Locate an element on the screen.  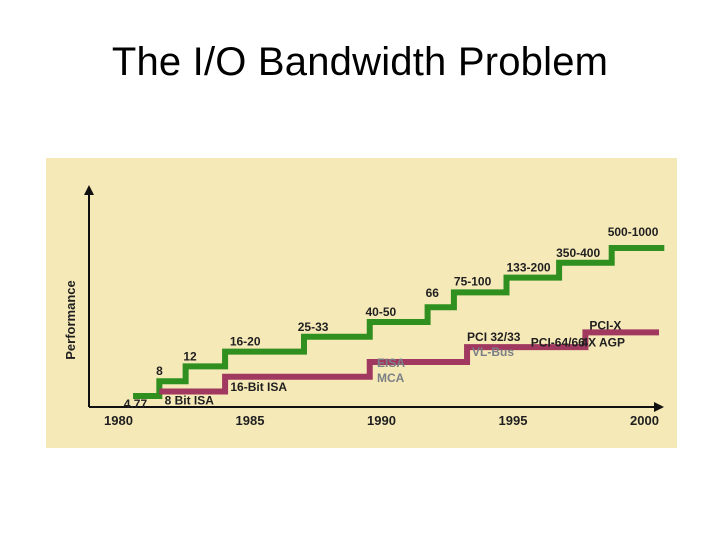
slide-title: The I/O Bandwidth Problem is located at coordinates (360, 62).